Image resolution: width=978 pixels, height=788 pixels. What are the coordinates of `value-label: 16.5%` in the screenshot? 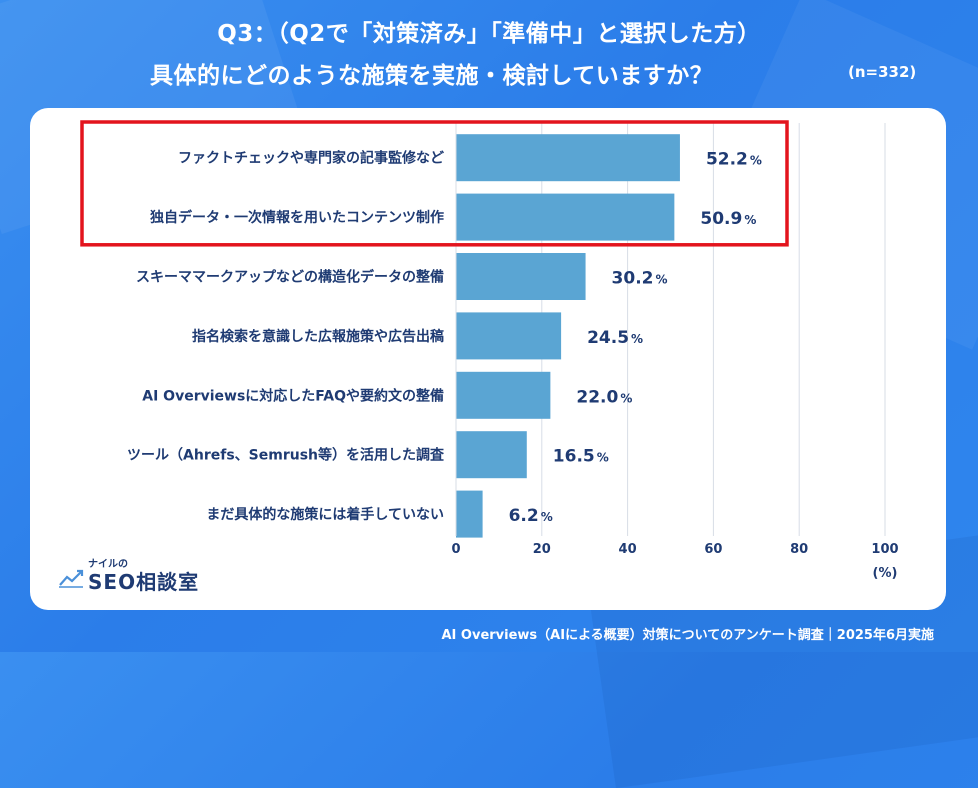 It's located at (581, 457).